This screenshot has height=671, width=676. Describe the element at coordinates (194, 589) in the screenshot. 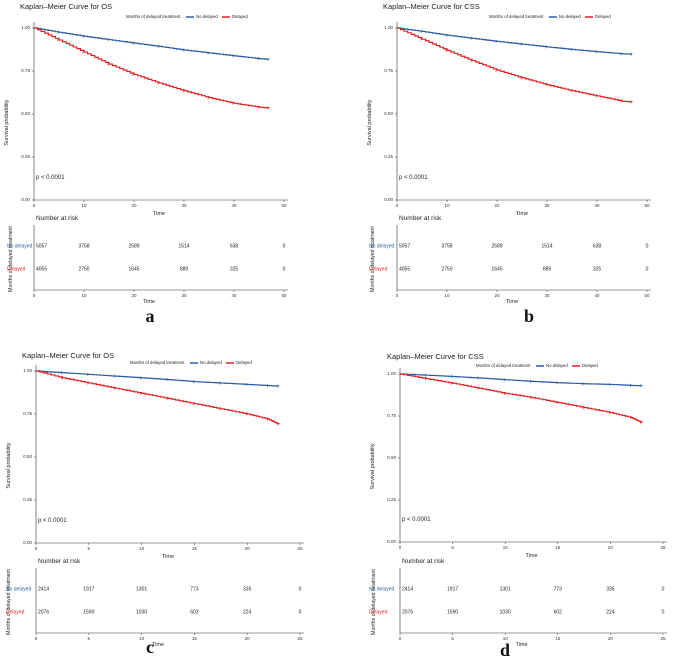

I see `risk-count: 773` at that location.